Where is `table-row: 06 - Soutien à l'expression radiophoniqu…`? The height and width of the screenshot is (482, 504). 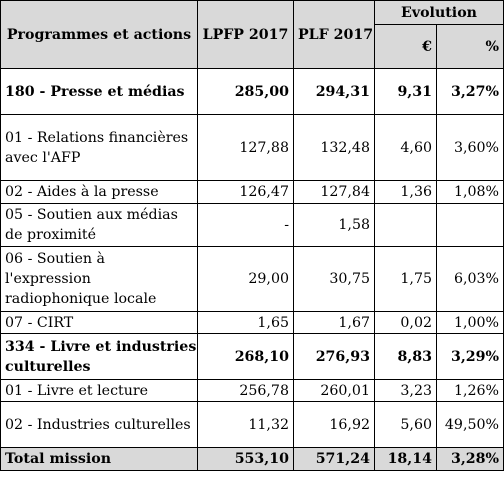
table-row: 06 - Soutien à l'expression radiophoniqu… is located at coordinates (252, 279).